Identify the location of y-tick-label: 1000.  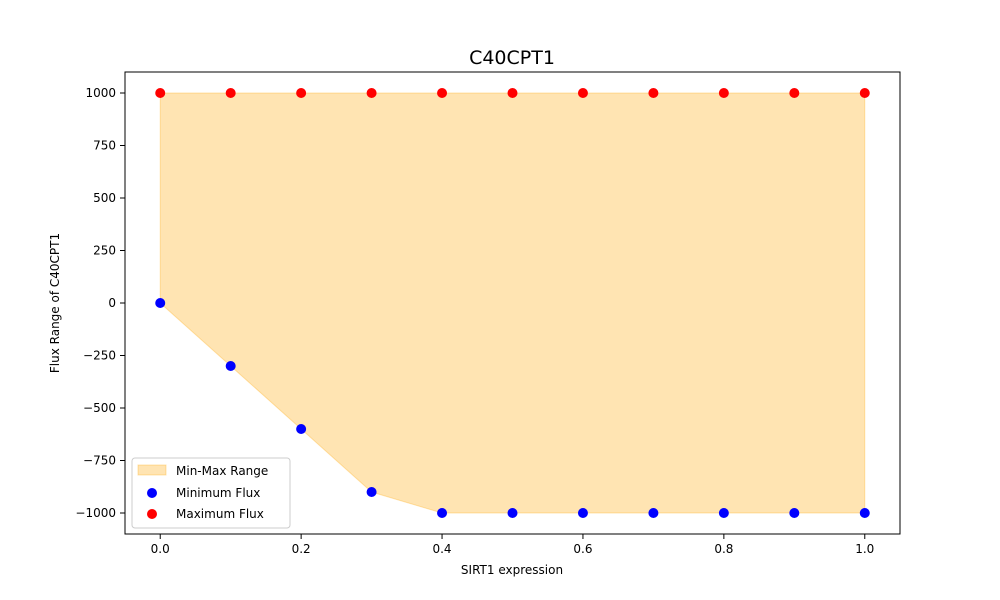
(100, 93).